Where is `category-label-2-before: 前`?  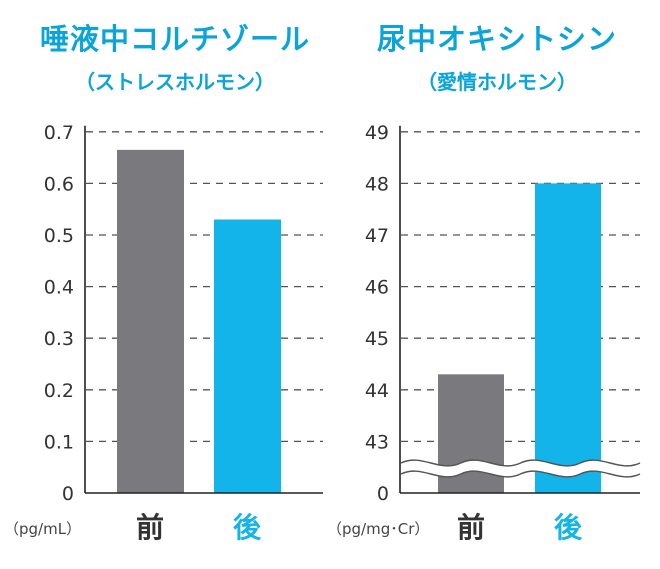 category-label-2-before: 前 is located at coordinates (471, 527).